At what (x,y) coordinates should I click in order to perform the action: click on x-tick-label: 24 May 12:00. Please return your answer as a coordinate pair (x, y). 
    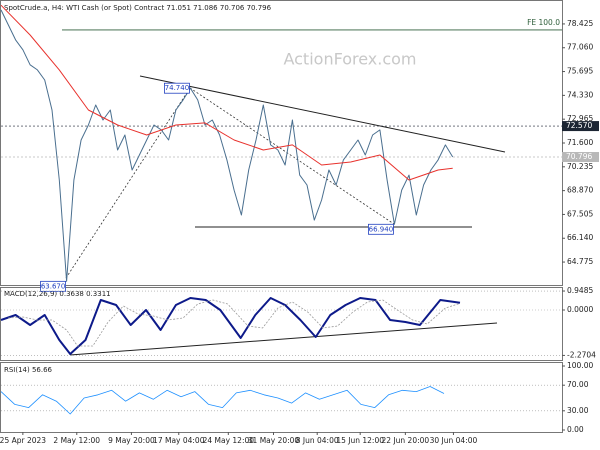
    Looking at the image, I should click on (229, 440).